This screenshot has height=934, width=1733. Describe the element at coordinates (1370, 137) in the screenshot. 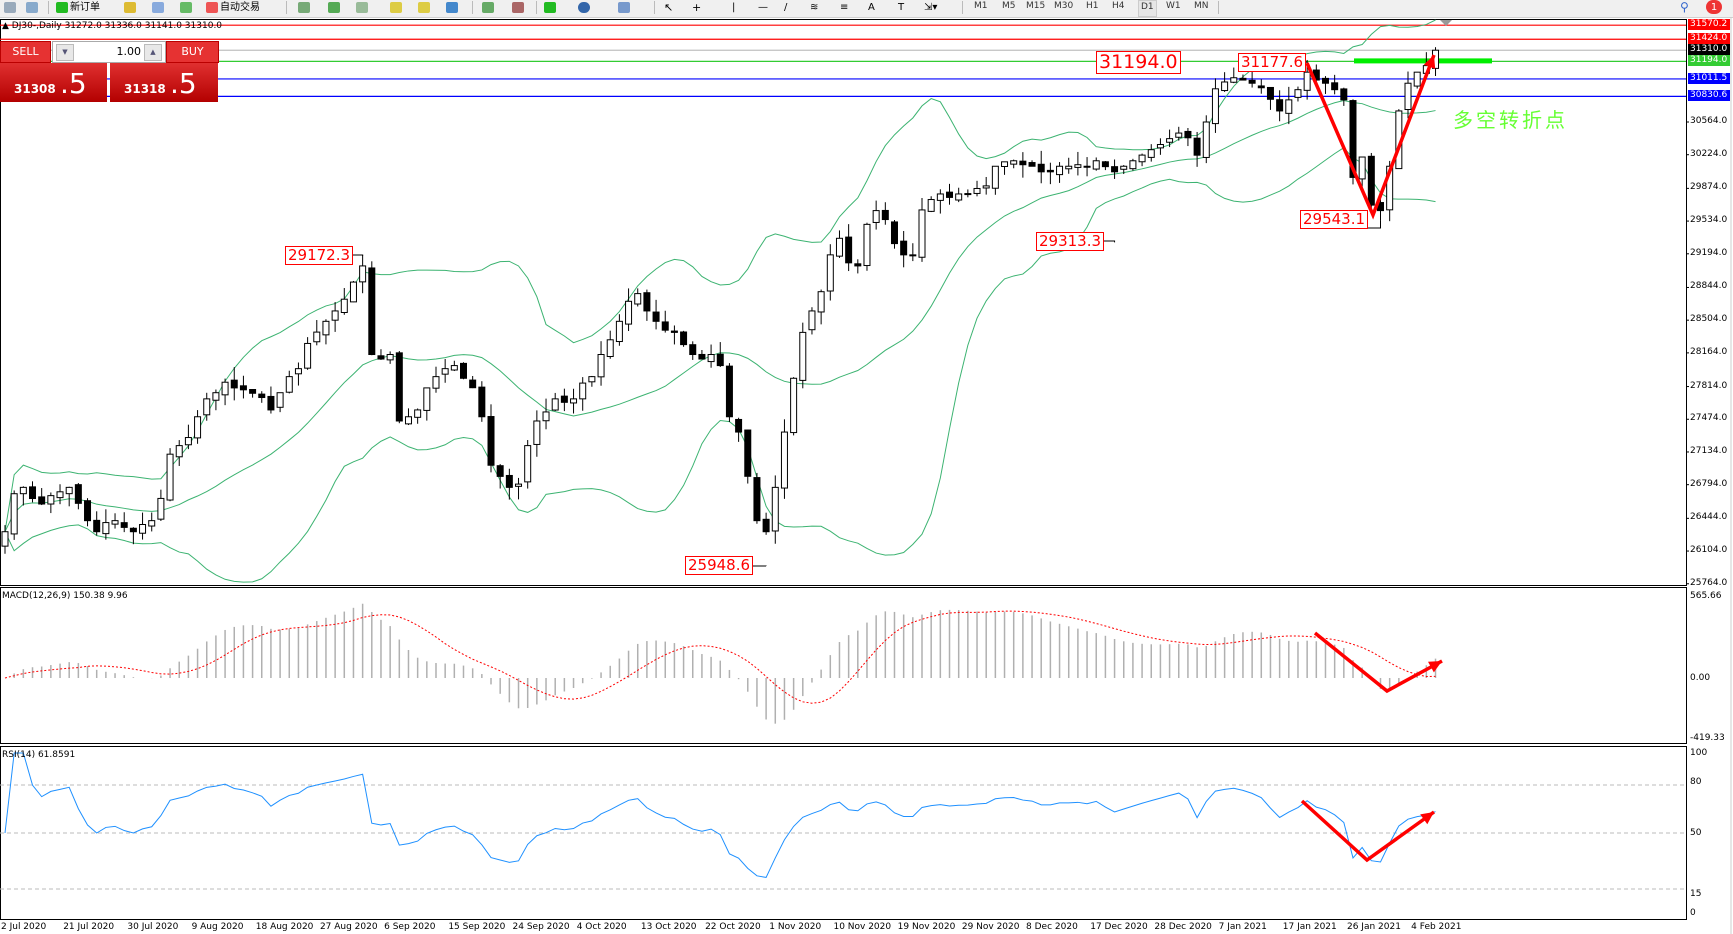

I see `main-v-arrow` at that location.